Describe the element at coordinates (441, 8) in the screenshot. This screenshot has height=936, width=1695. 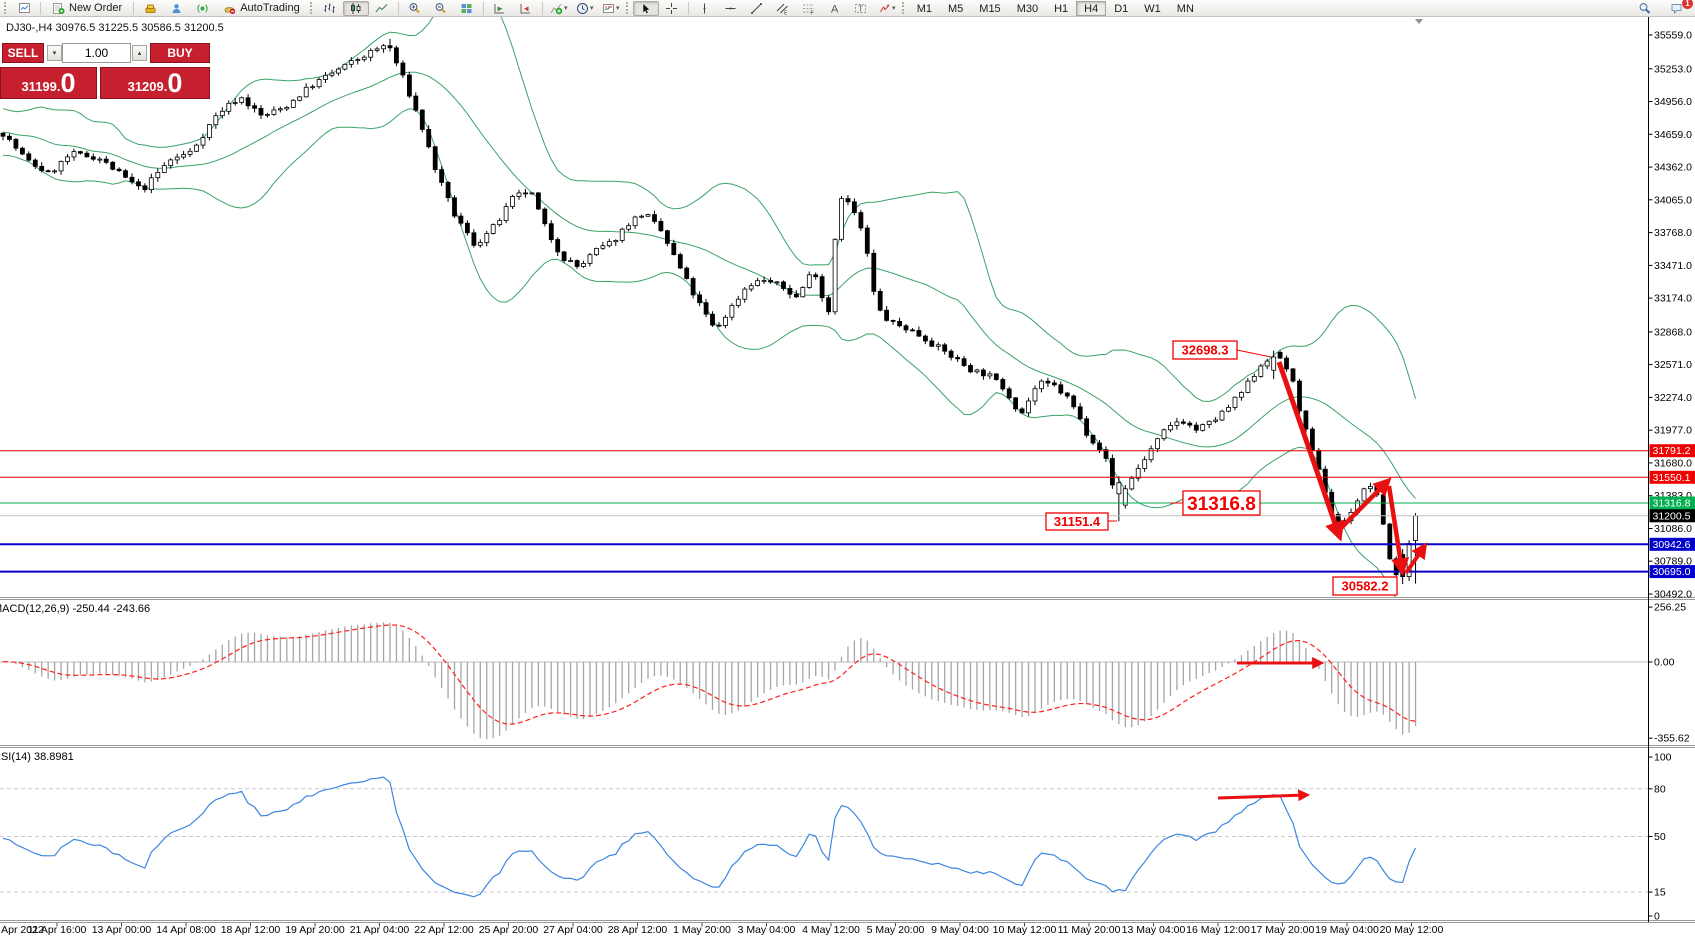
I see `zoom-out-icon` at that location.